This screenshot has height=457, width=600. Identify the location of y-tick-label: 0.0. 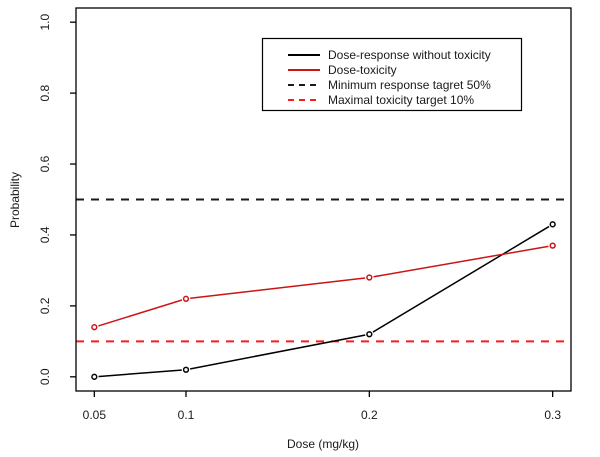
(45, 376).